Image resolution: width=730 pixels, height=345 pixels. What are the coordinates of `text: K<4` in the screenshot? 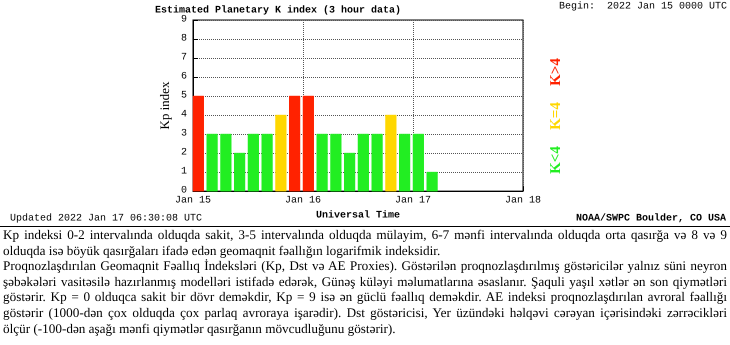 It's located at (556, 160).